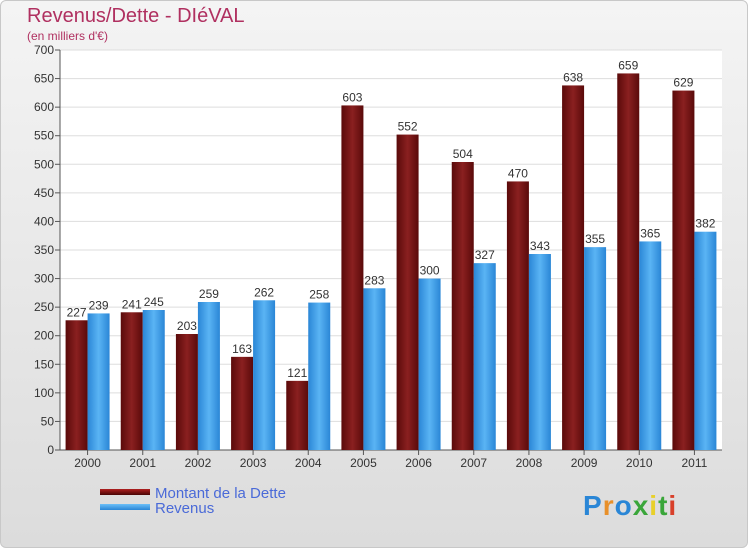 This screenshot has height=550, width=750. What do you see at coordinates (418, 463) in the screenshot?
I see `x-tick-label: 2006` at bounding box center [418, 463].